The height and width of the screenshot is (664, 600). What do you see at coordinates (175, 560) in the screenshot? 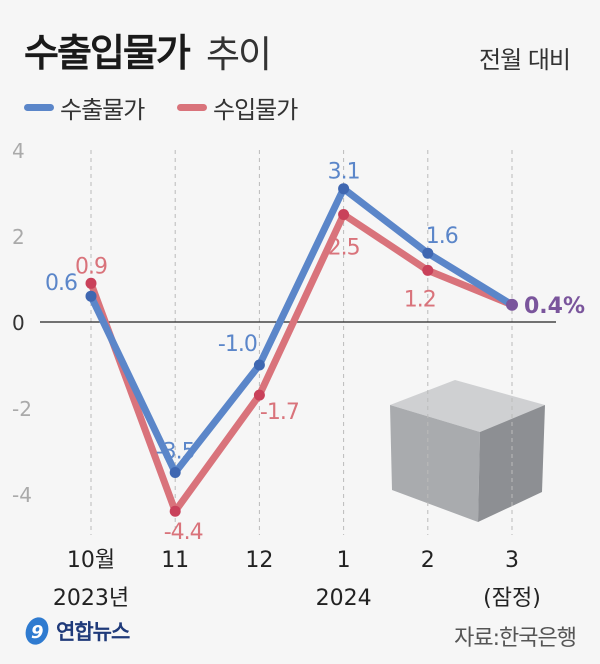
I see `x-tick-label: 11` at bounding box center [175, 560].